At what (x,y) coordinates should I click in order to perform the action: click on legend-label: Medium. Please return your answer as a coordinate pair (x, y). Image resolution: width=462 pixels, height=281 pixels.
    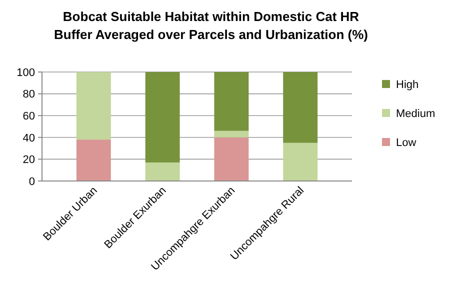
    Looking at the image, I should click on (416, 114).